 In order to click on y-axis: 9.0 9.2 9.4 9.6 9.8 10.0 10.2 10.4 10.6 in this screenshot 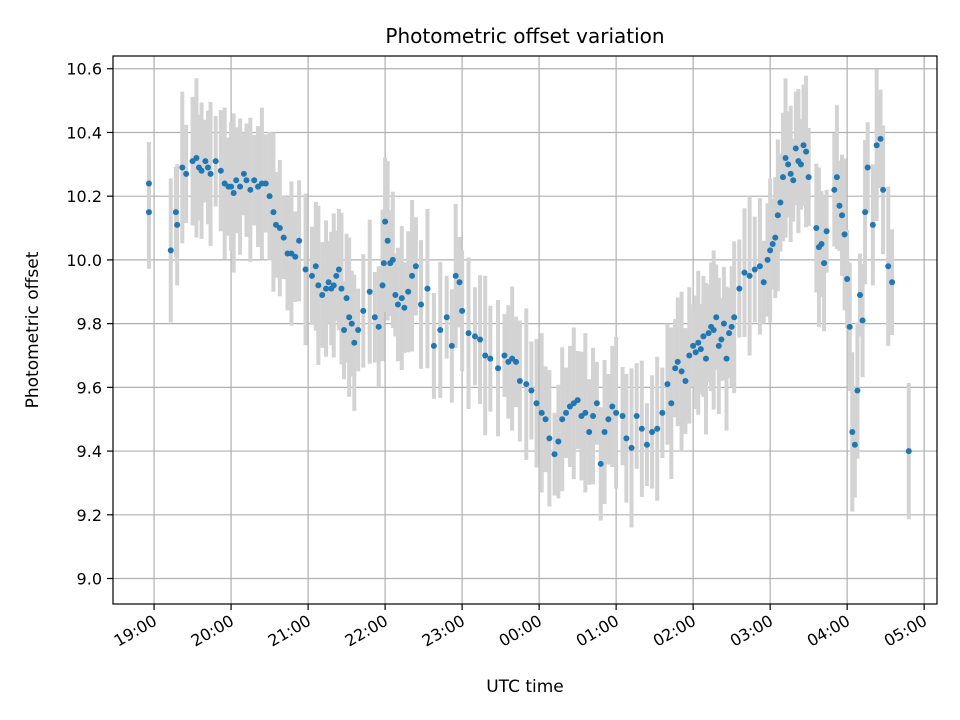, I will do `click(89, 324)`.